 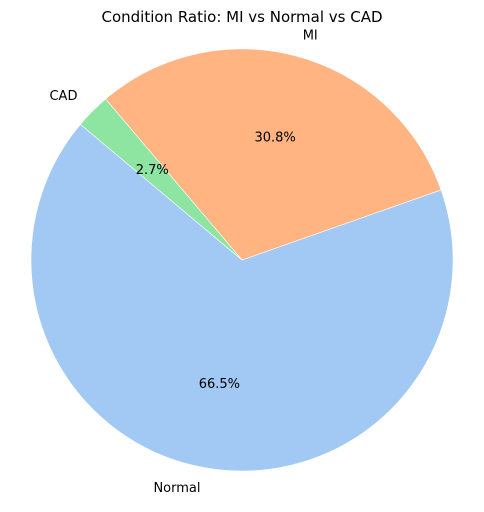 What do you see at coordinates (176, 488) in the screenshot?
I see `slice-label-normal: Normal` at bounding box center [176, 488].